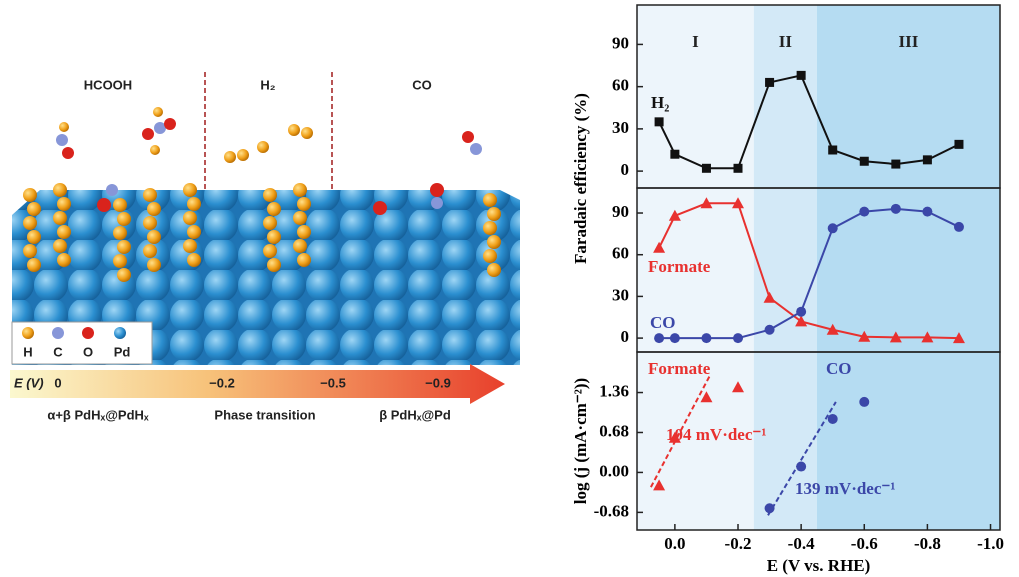 This screenshot has width=1019, height=577. I want to click on x-tick-label: -0.2, so click(738, 543).